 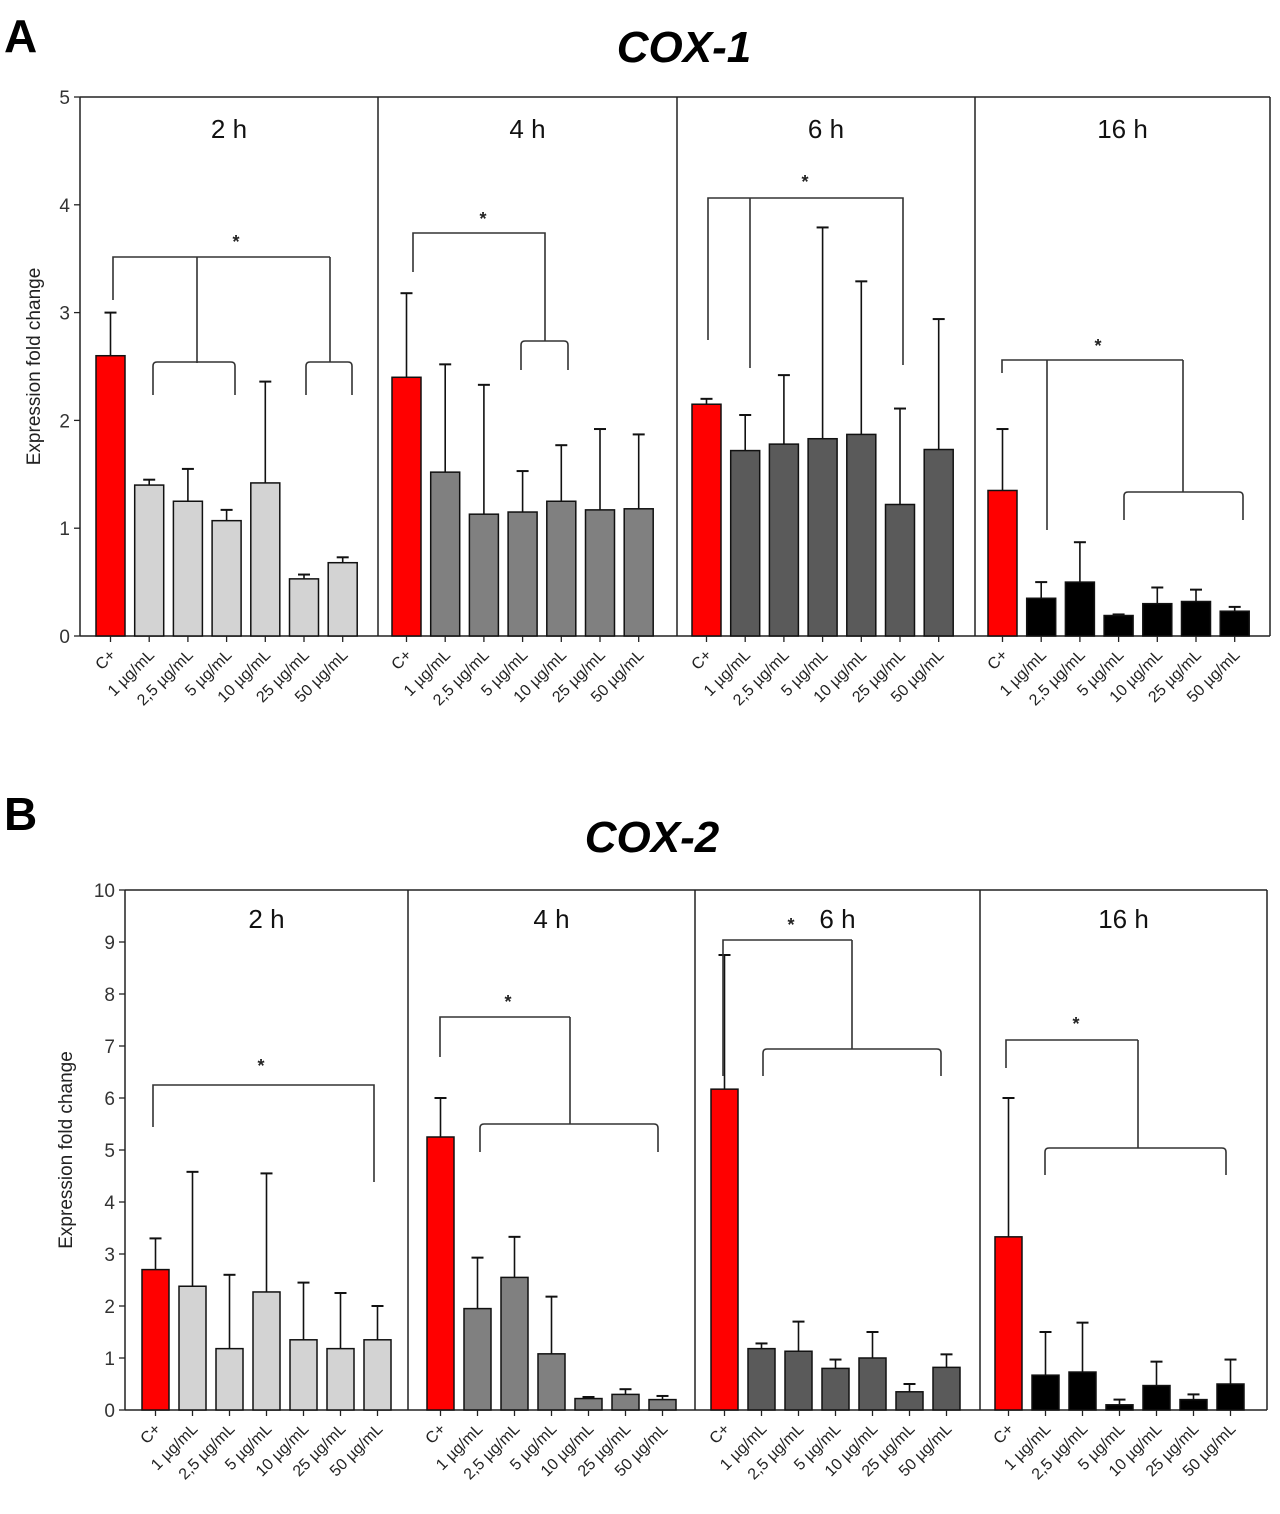 I want to click on chart-title-cox1: COX-1, so click(x=684, y=47).